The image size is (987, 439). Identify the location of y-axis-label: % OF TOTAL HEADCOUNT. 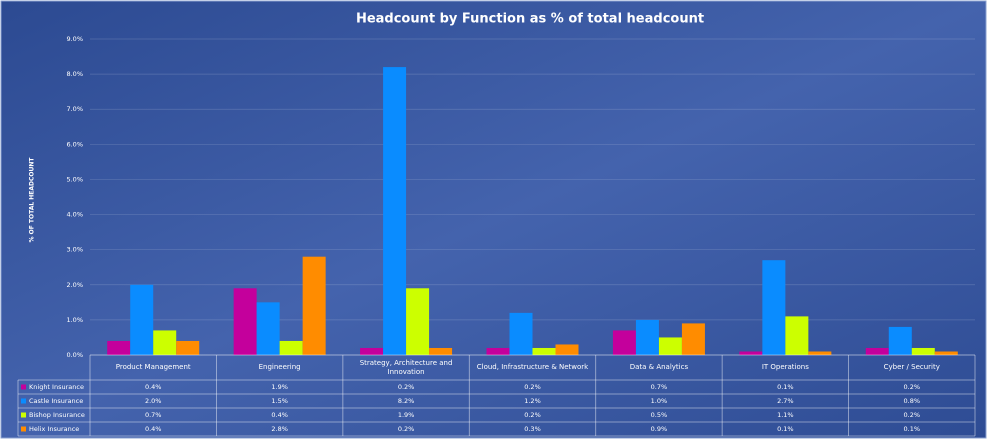
(32, 200).